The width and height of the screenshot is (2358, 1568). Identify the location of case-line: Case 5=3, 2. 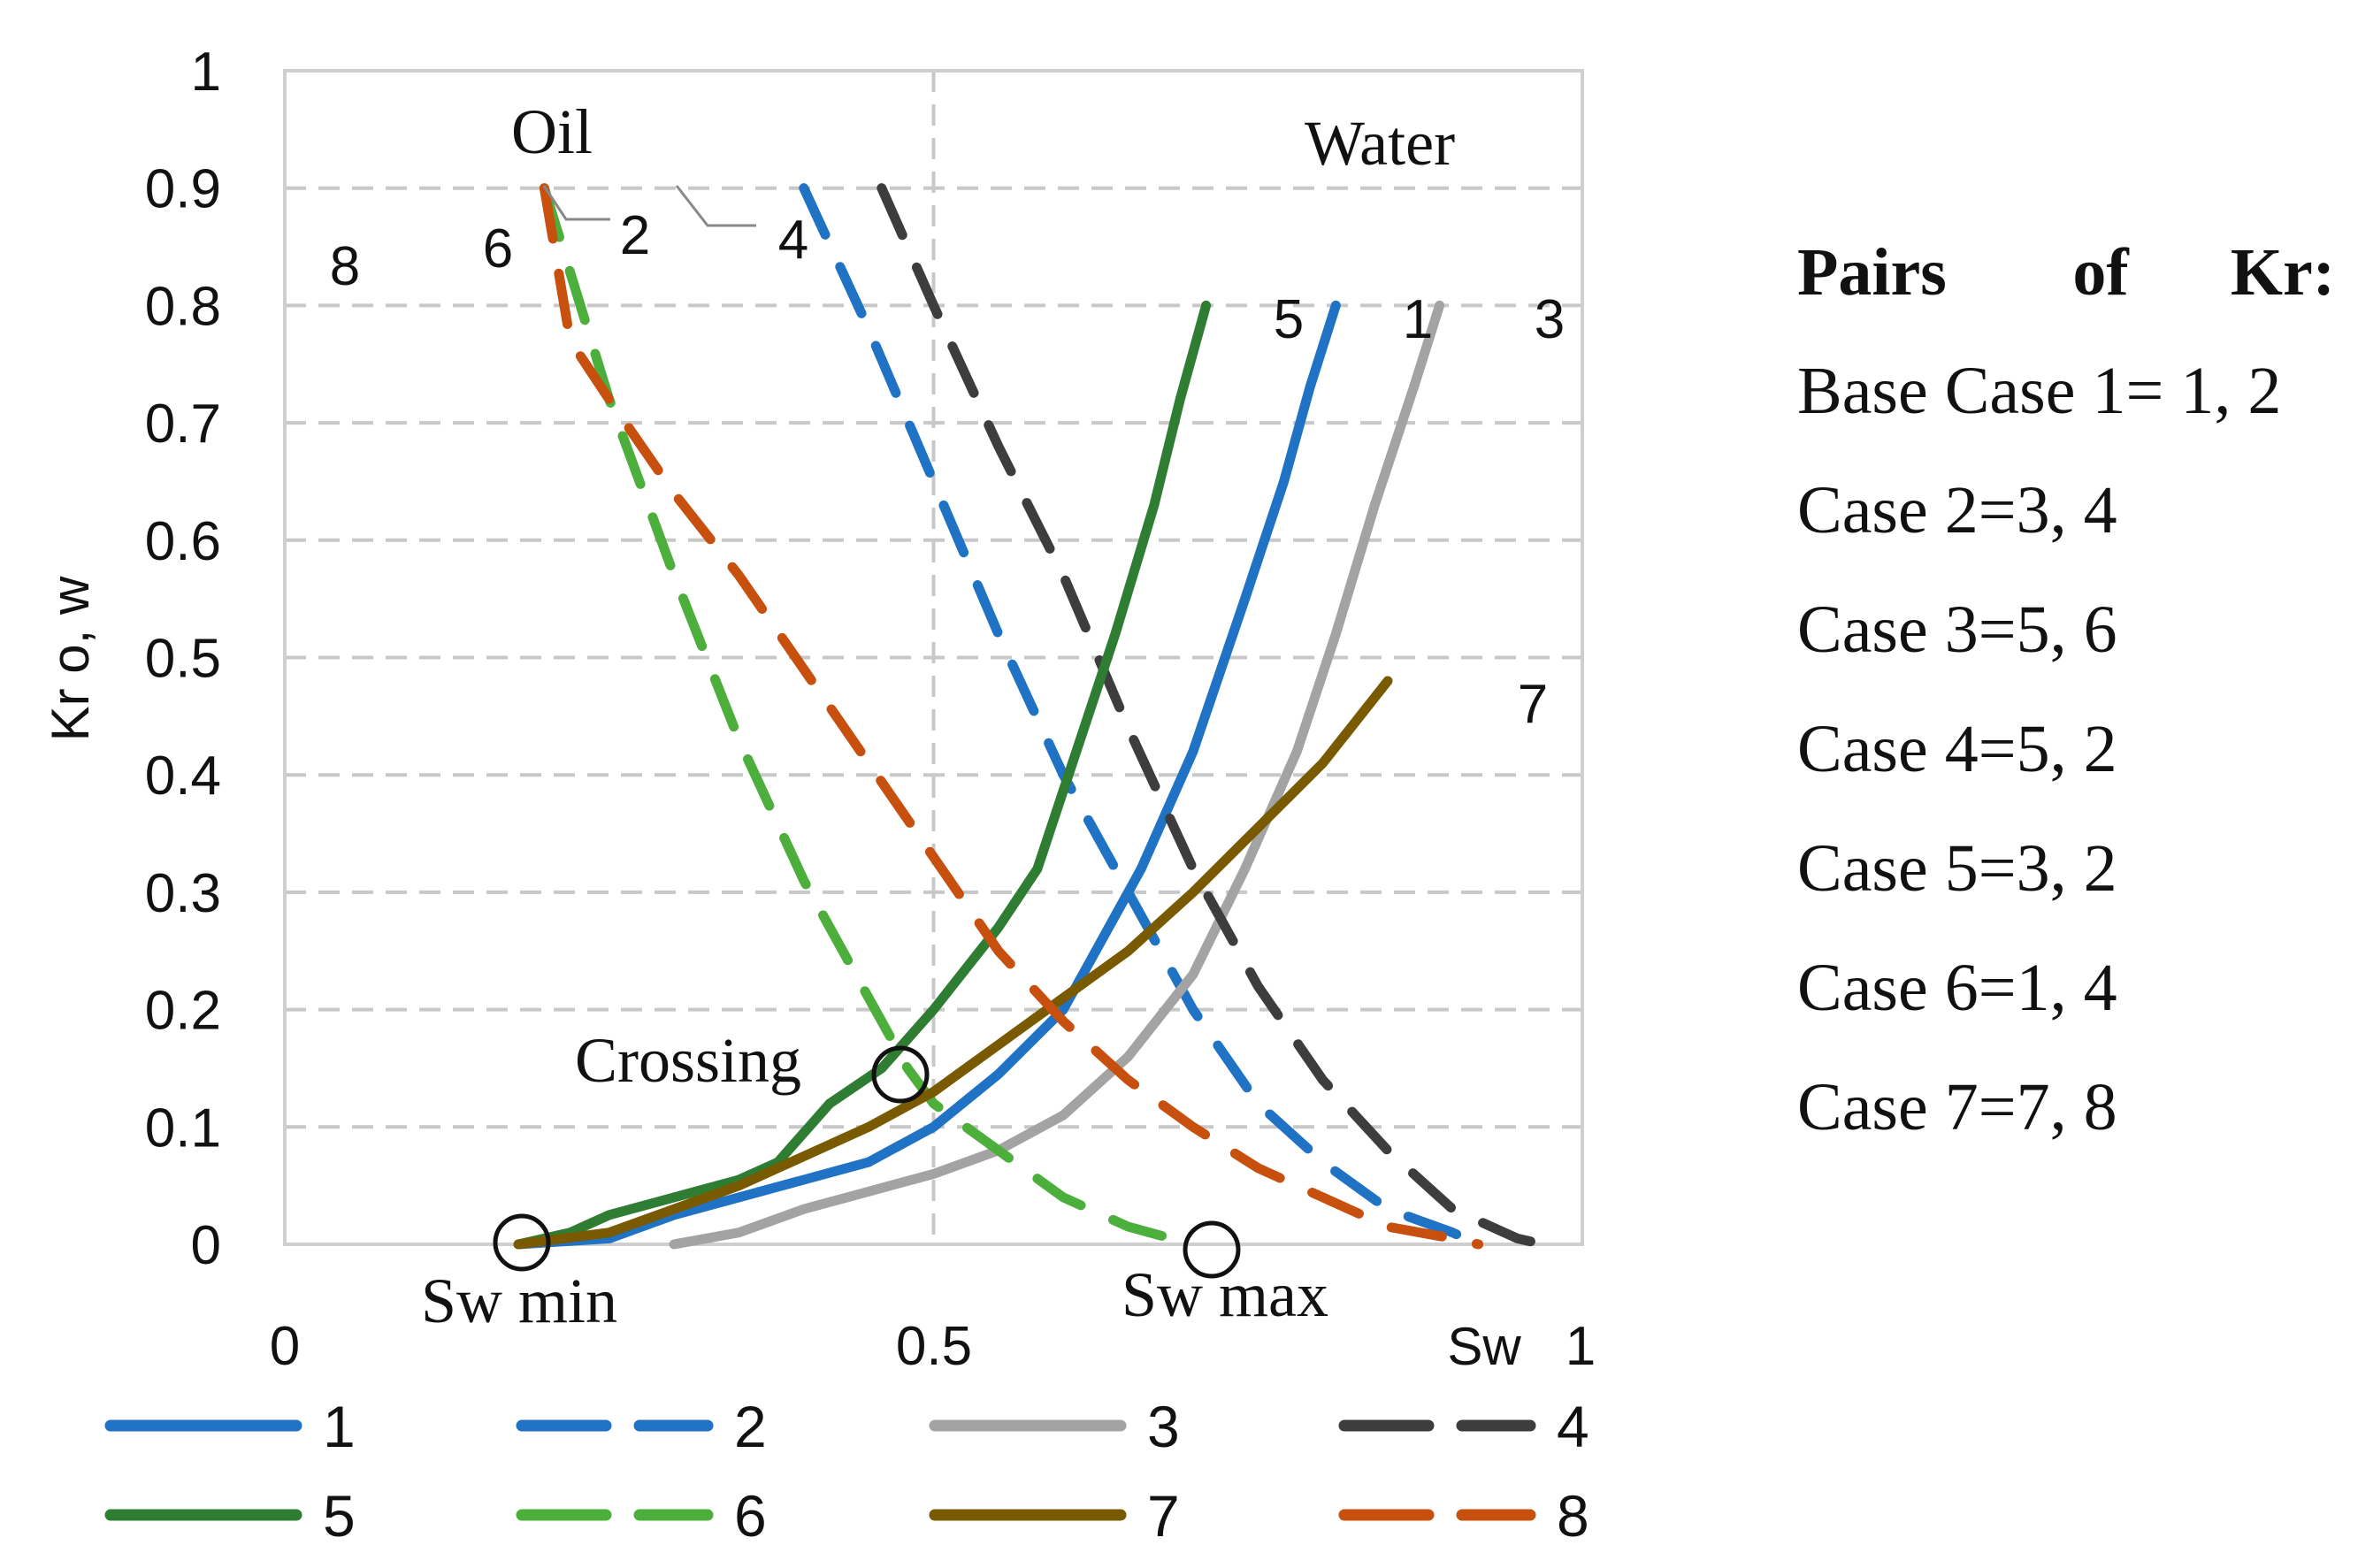
(1957, 868).